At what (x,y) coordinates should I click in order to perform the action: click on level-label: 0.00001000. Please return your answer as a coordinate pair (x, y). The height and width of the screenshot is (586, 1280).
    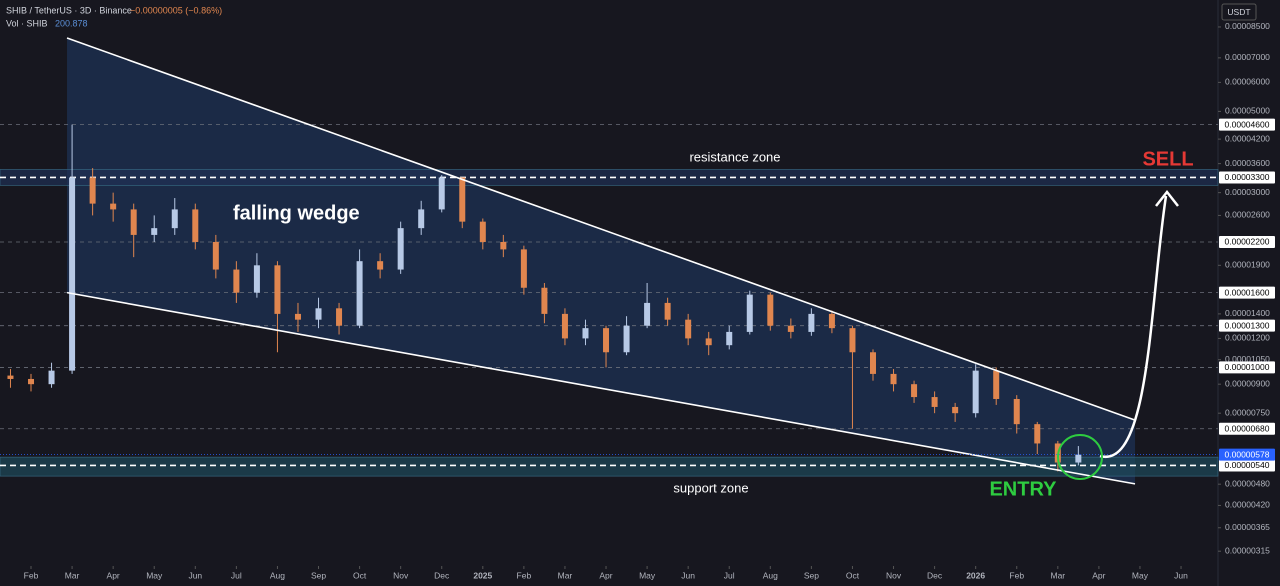
    Looking at the image, I should click on (1247, 367).